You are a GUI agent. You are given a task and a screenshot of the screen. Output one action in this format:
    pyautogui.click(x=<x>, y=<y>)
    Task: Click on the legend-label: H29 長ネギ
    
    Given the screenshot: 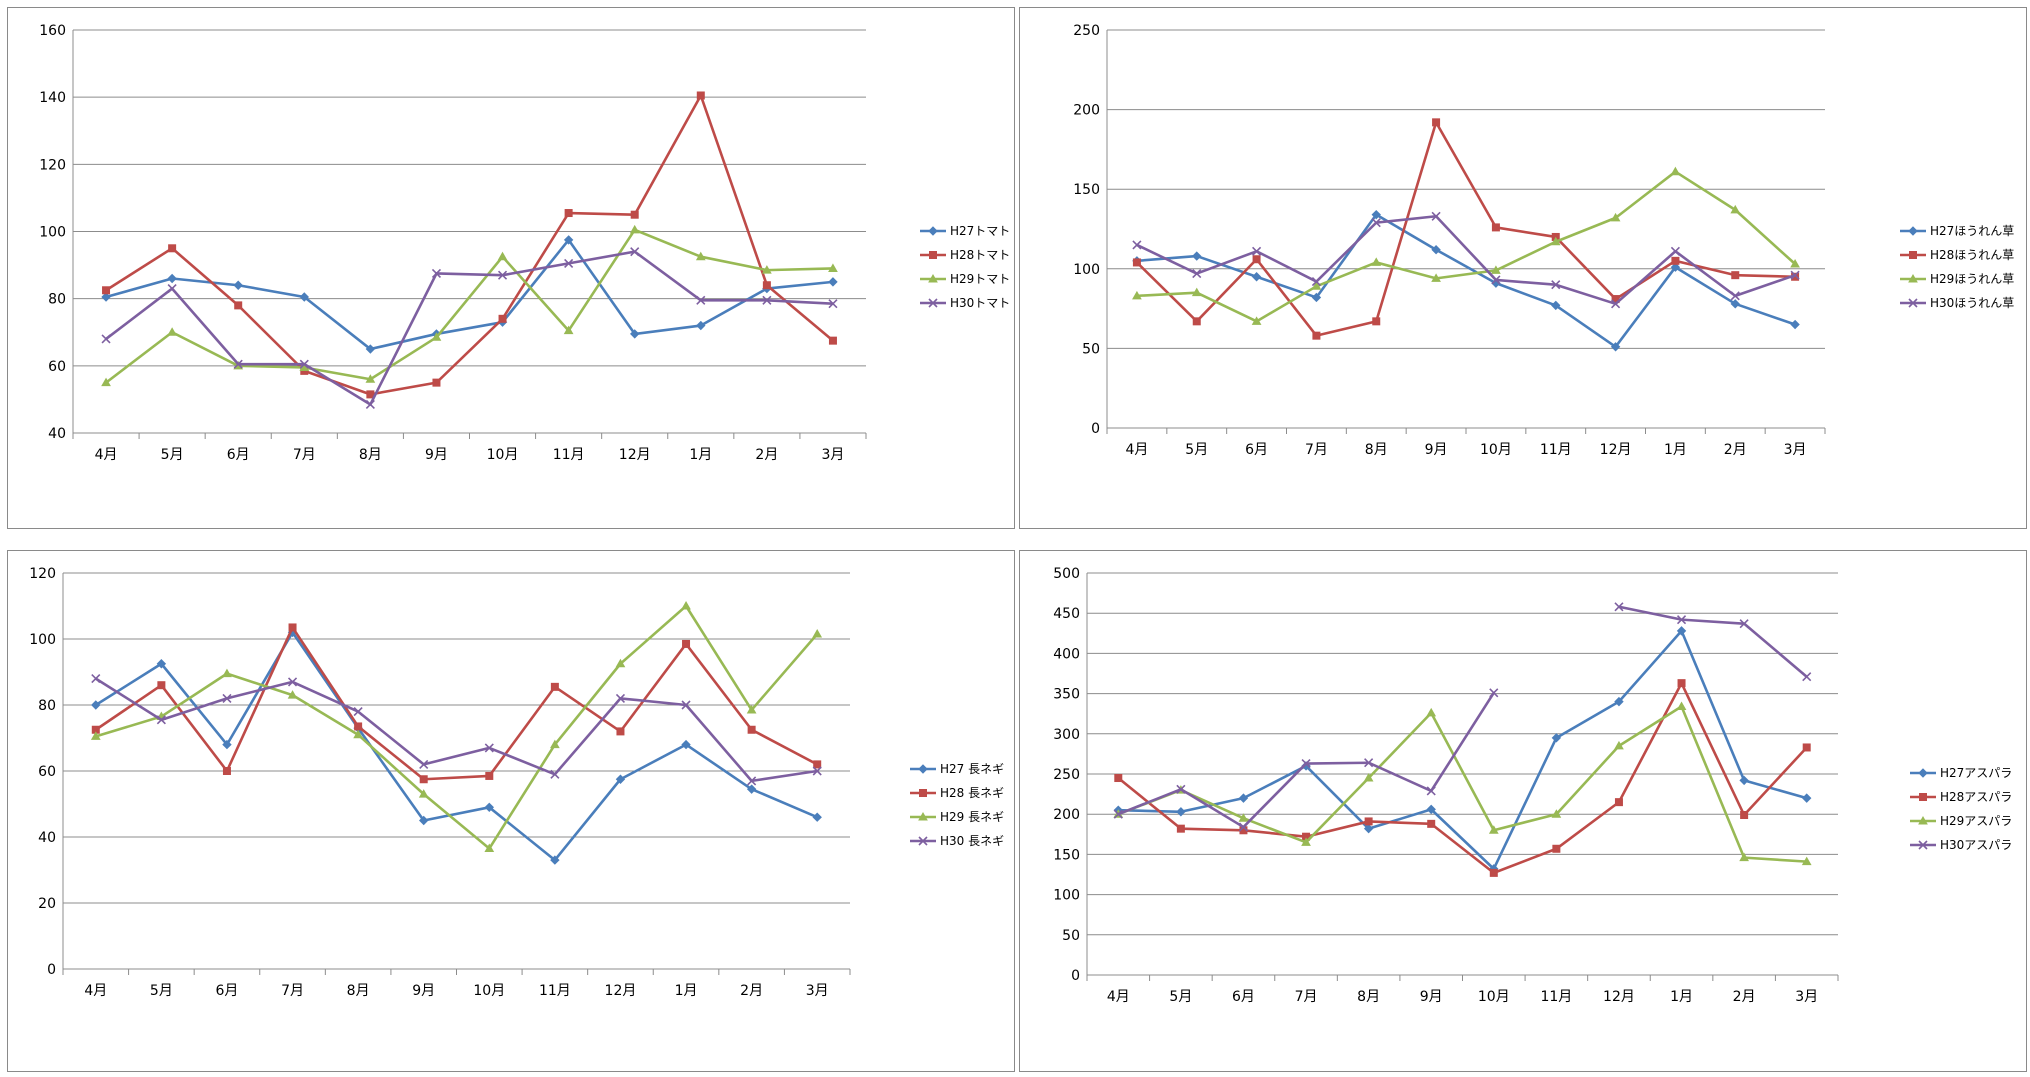 What is the action you would take?
    pyautogui.click(x=972, y=817)
    